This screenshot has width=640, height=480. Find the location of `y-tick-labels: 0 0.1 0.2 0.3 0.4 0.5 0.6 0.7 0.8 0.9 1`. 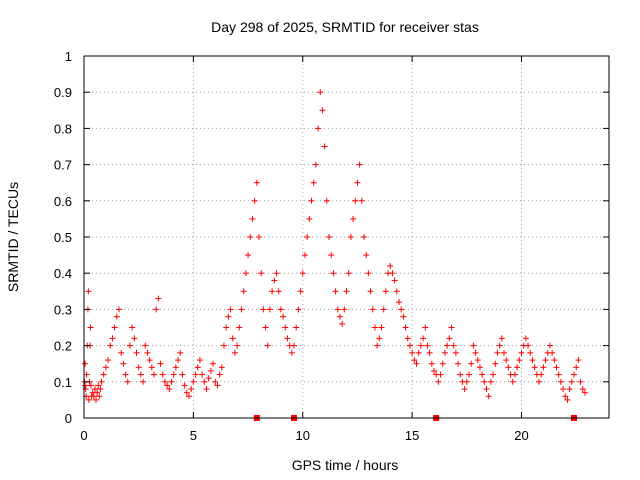

y-tick-labels: 0 0.1 0.2 0.3 0.4 0.5 0.6 0.7 0.8 0.9 1 is located at coordinates (63, 237).